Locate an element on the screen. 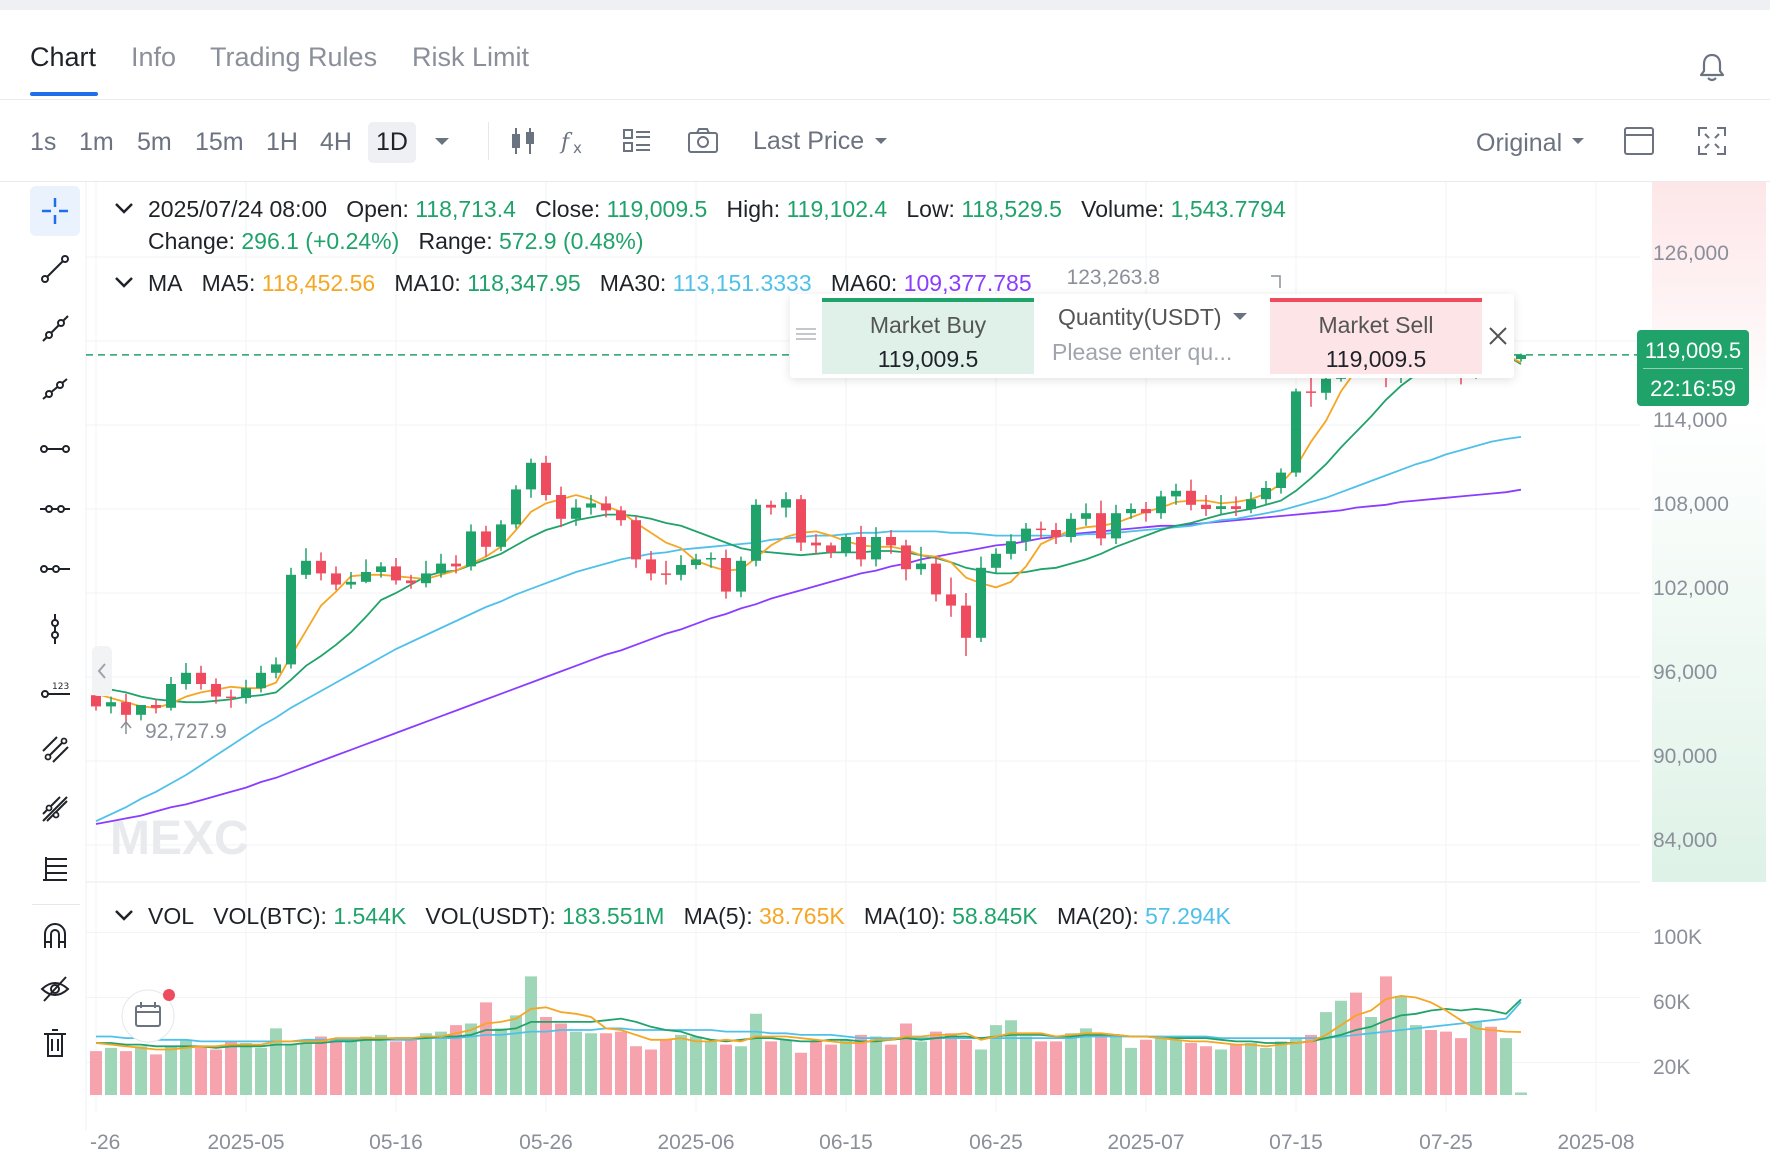  horizontal-line-tool is located at coordinates (55, 509).